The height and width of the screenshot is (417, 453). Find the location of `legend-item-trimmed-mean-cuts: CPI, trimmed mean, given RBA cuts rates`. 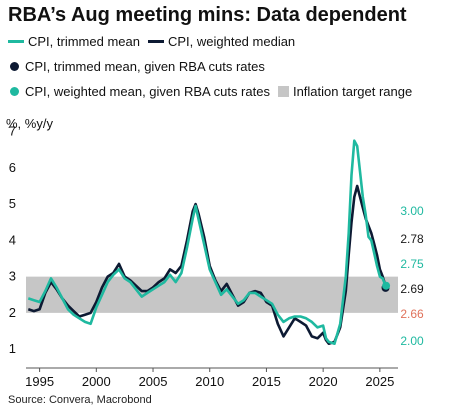

legend-item-trimmed-mean-cuts: CPI, trimmed mean, given RBA cuts rates is located at coordinates (136, 66).